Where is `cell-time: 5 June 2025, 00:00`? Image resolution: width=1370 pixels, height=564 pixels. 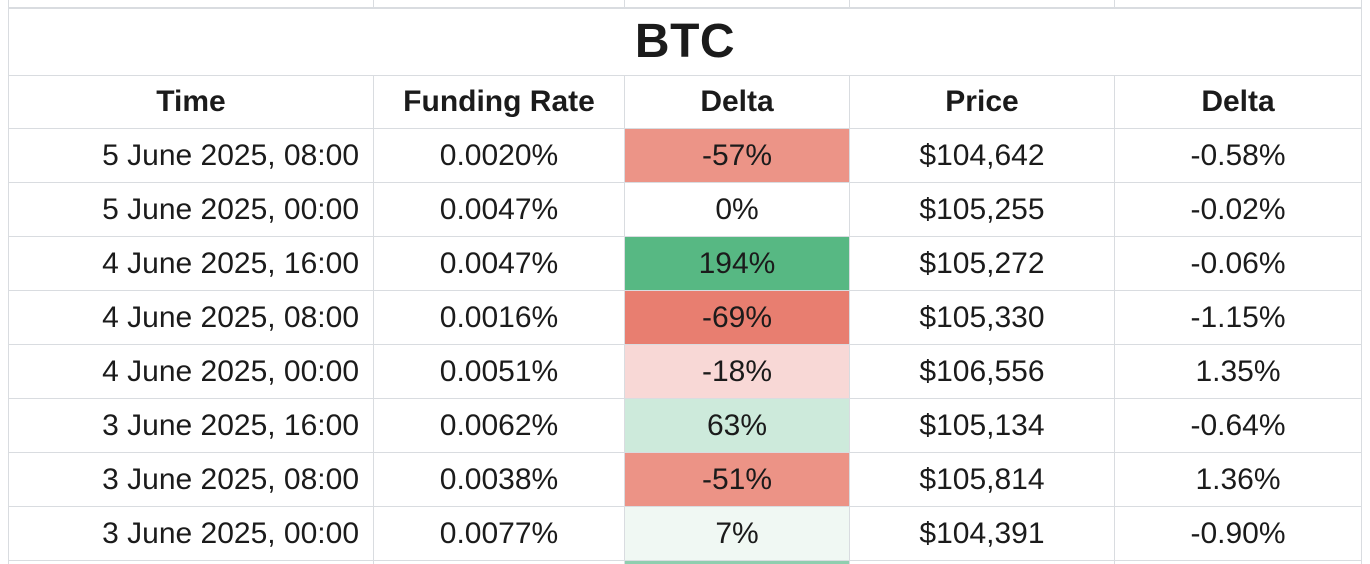 cell-time: 5 June 2025, 00:00 is located at coordinates (191, 210).